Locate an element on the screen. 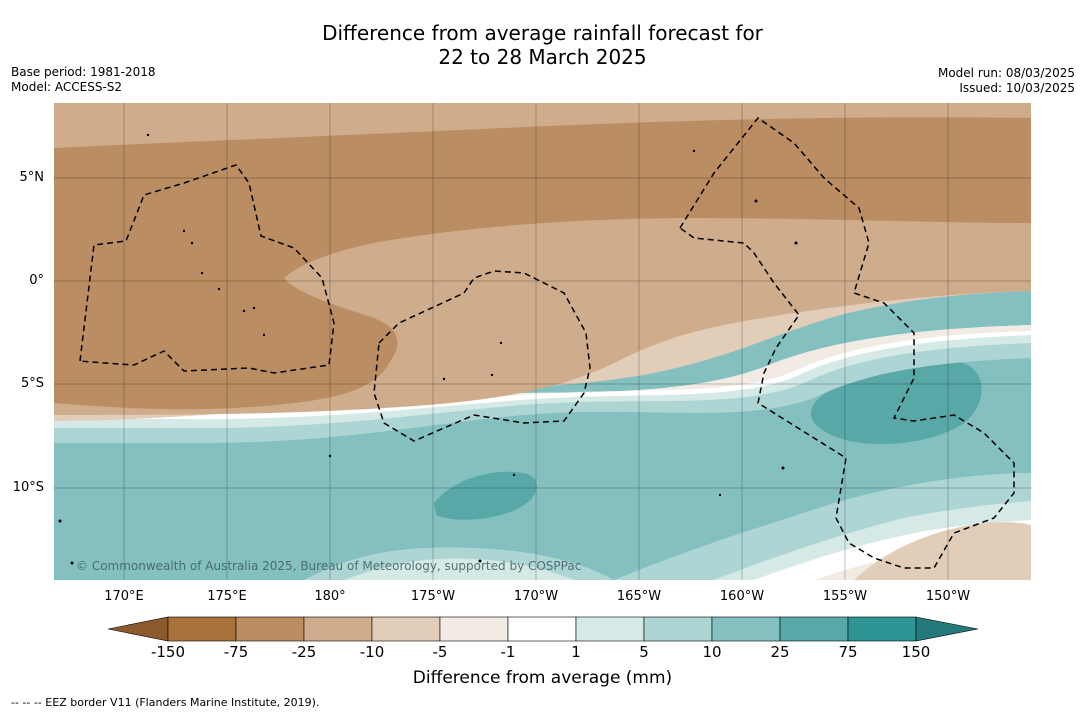 This screenshot has width=1085, height=713. colorbar-tick-label: -75 is located at coordinates (236, 652).